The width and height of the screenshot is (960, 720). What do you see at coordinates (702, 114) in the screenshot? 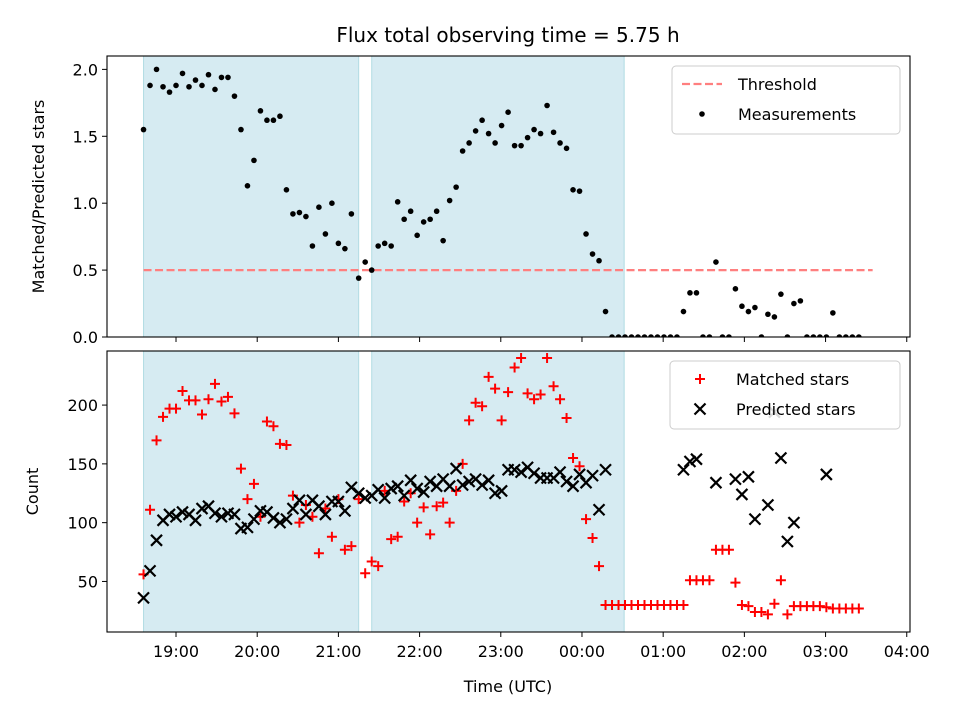
I see `legend-dot-swatch` at bounding box center [702, 114].